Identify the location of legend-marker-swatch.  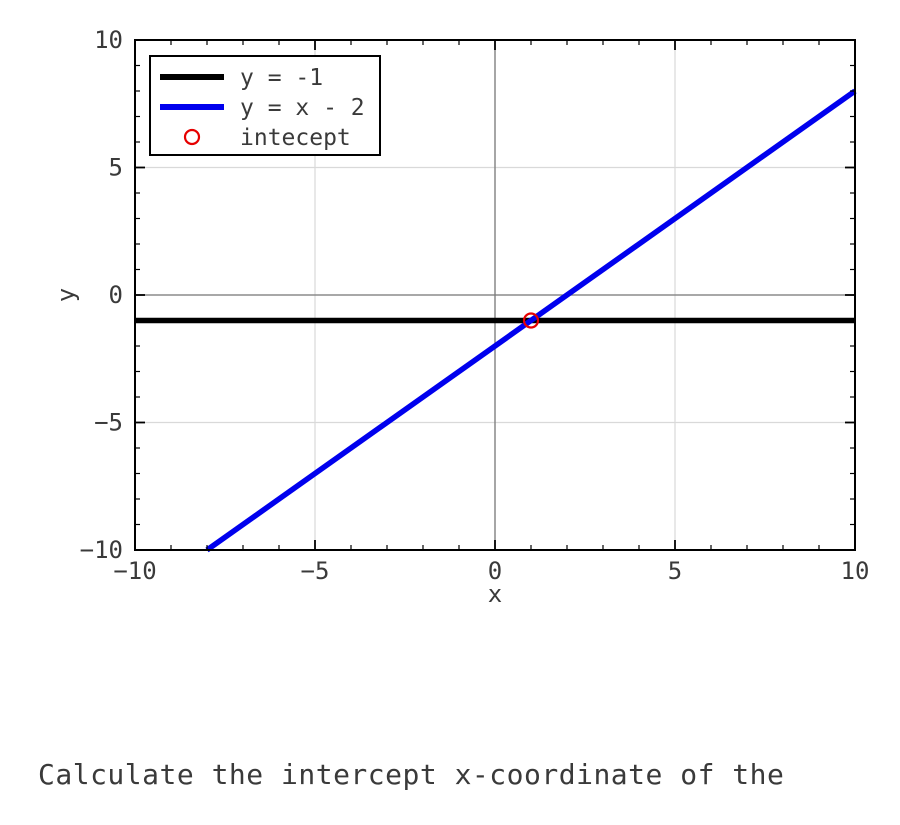
(192, 137).